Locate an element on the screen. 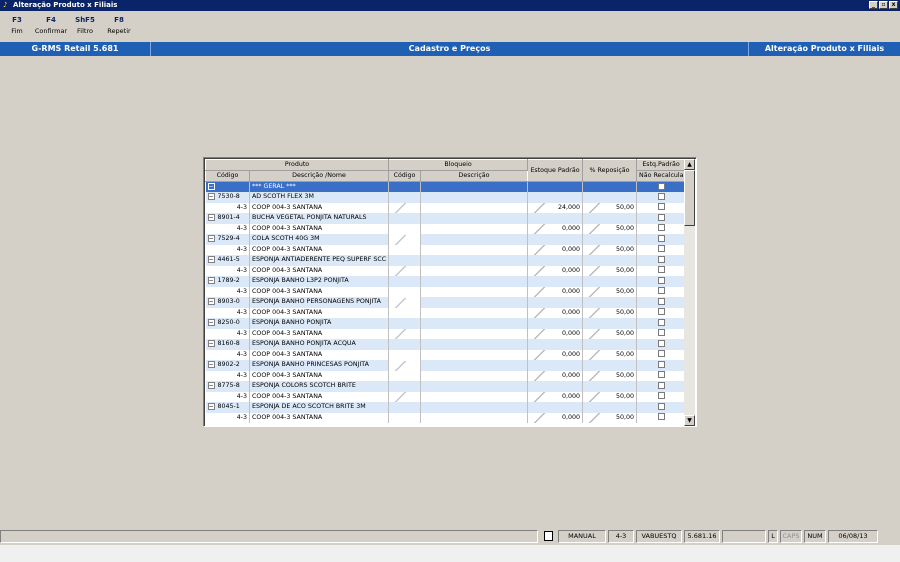 This screenshot has width=900, height=562. product-row: −8160-8 ESPONJA BANHO PONJITA ACQUA is located at coordinates (446, 344).